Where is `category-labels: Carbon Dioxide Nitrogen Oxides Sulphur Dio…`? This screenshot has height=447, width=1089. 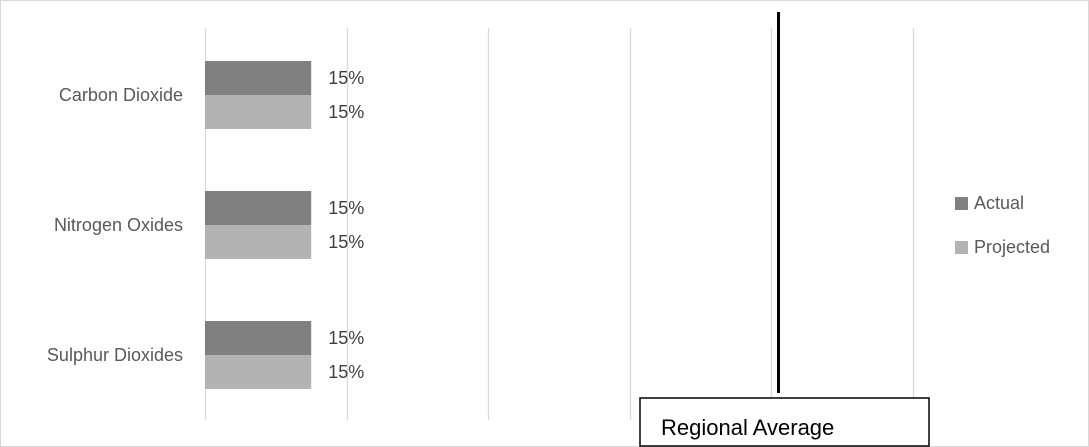 category-labels: Carbon Dioxide Nitrogen Oxides Sulphur Dio… is located at coordinates (115, 225).